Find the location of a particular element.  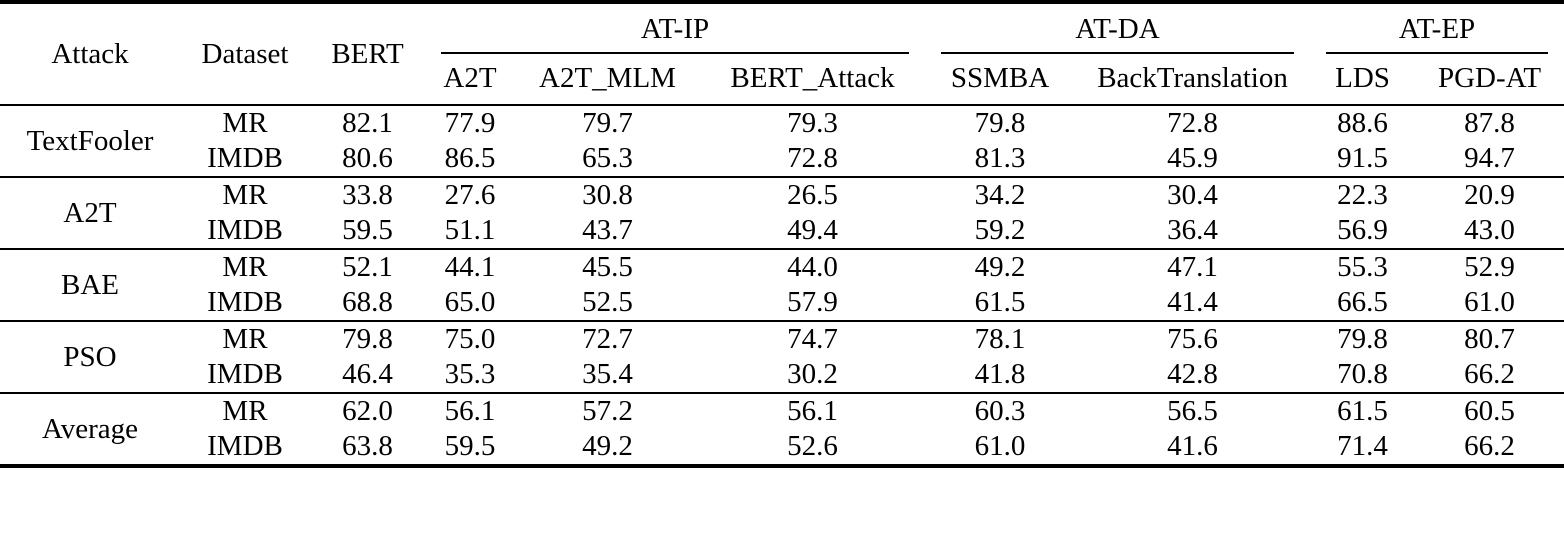

value-cell: 52.1 is located at coordinates (367, 266).